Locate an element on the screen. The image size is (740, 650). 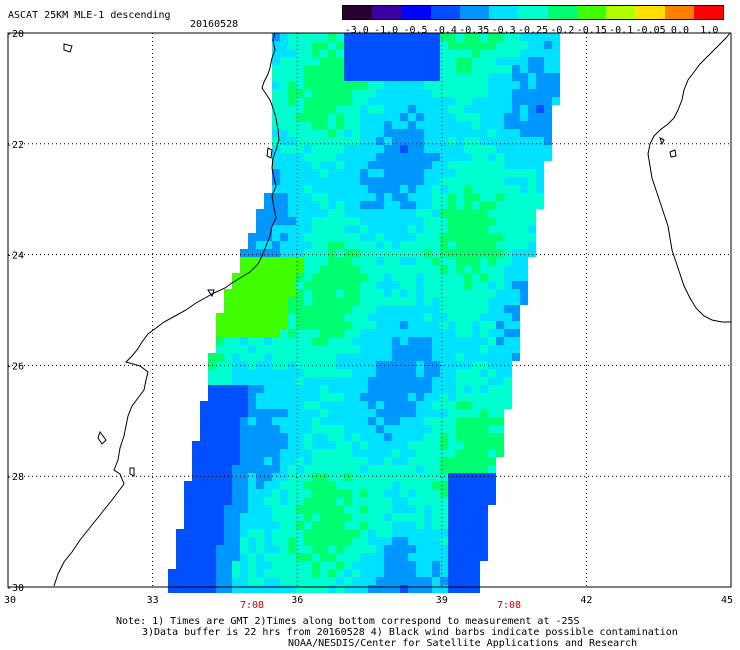
longitude-label: 42 is located at coordinates (586, 600).